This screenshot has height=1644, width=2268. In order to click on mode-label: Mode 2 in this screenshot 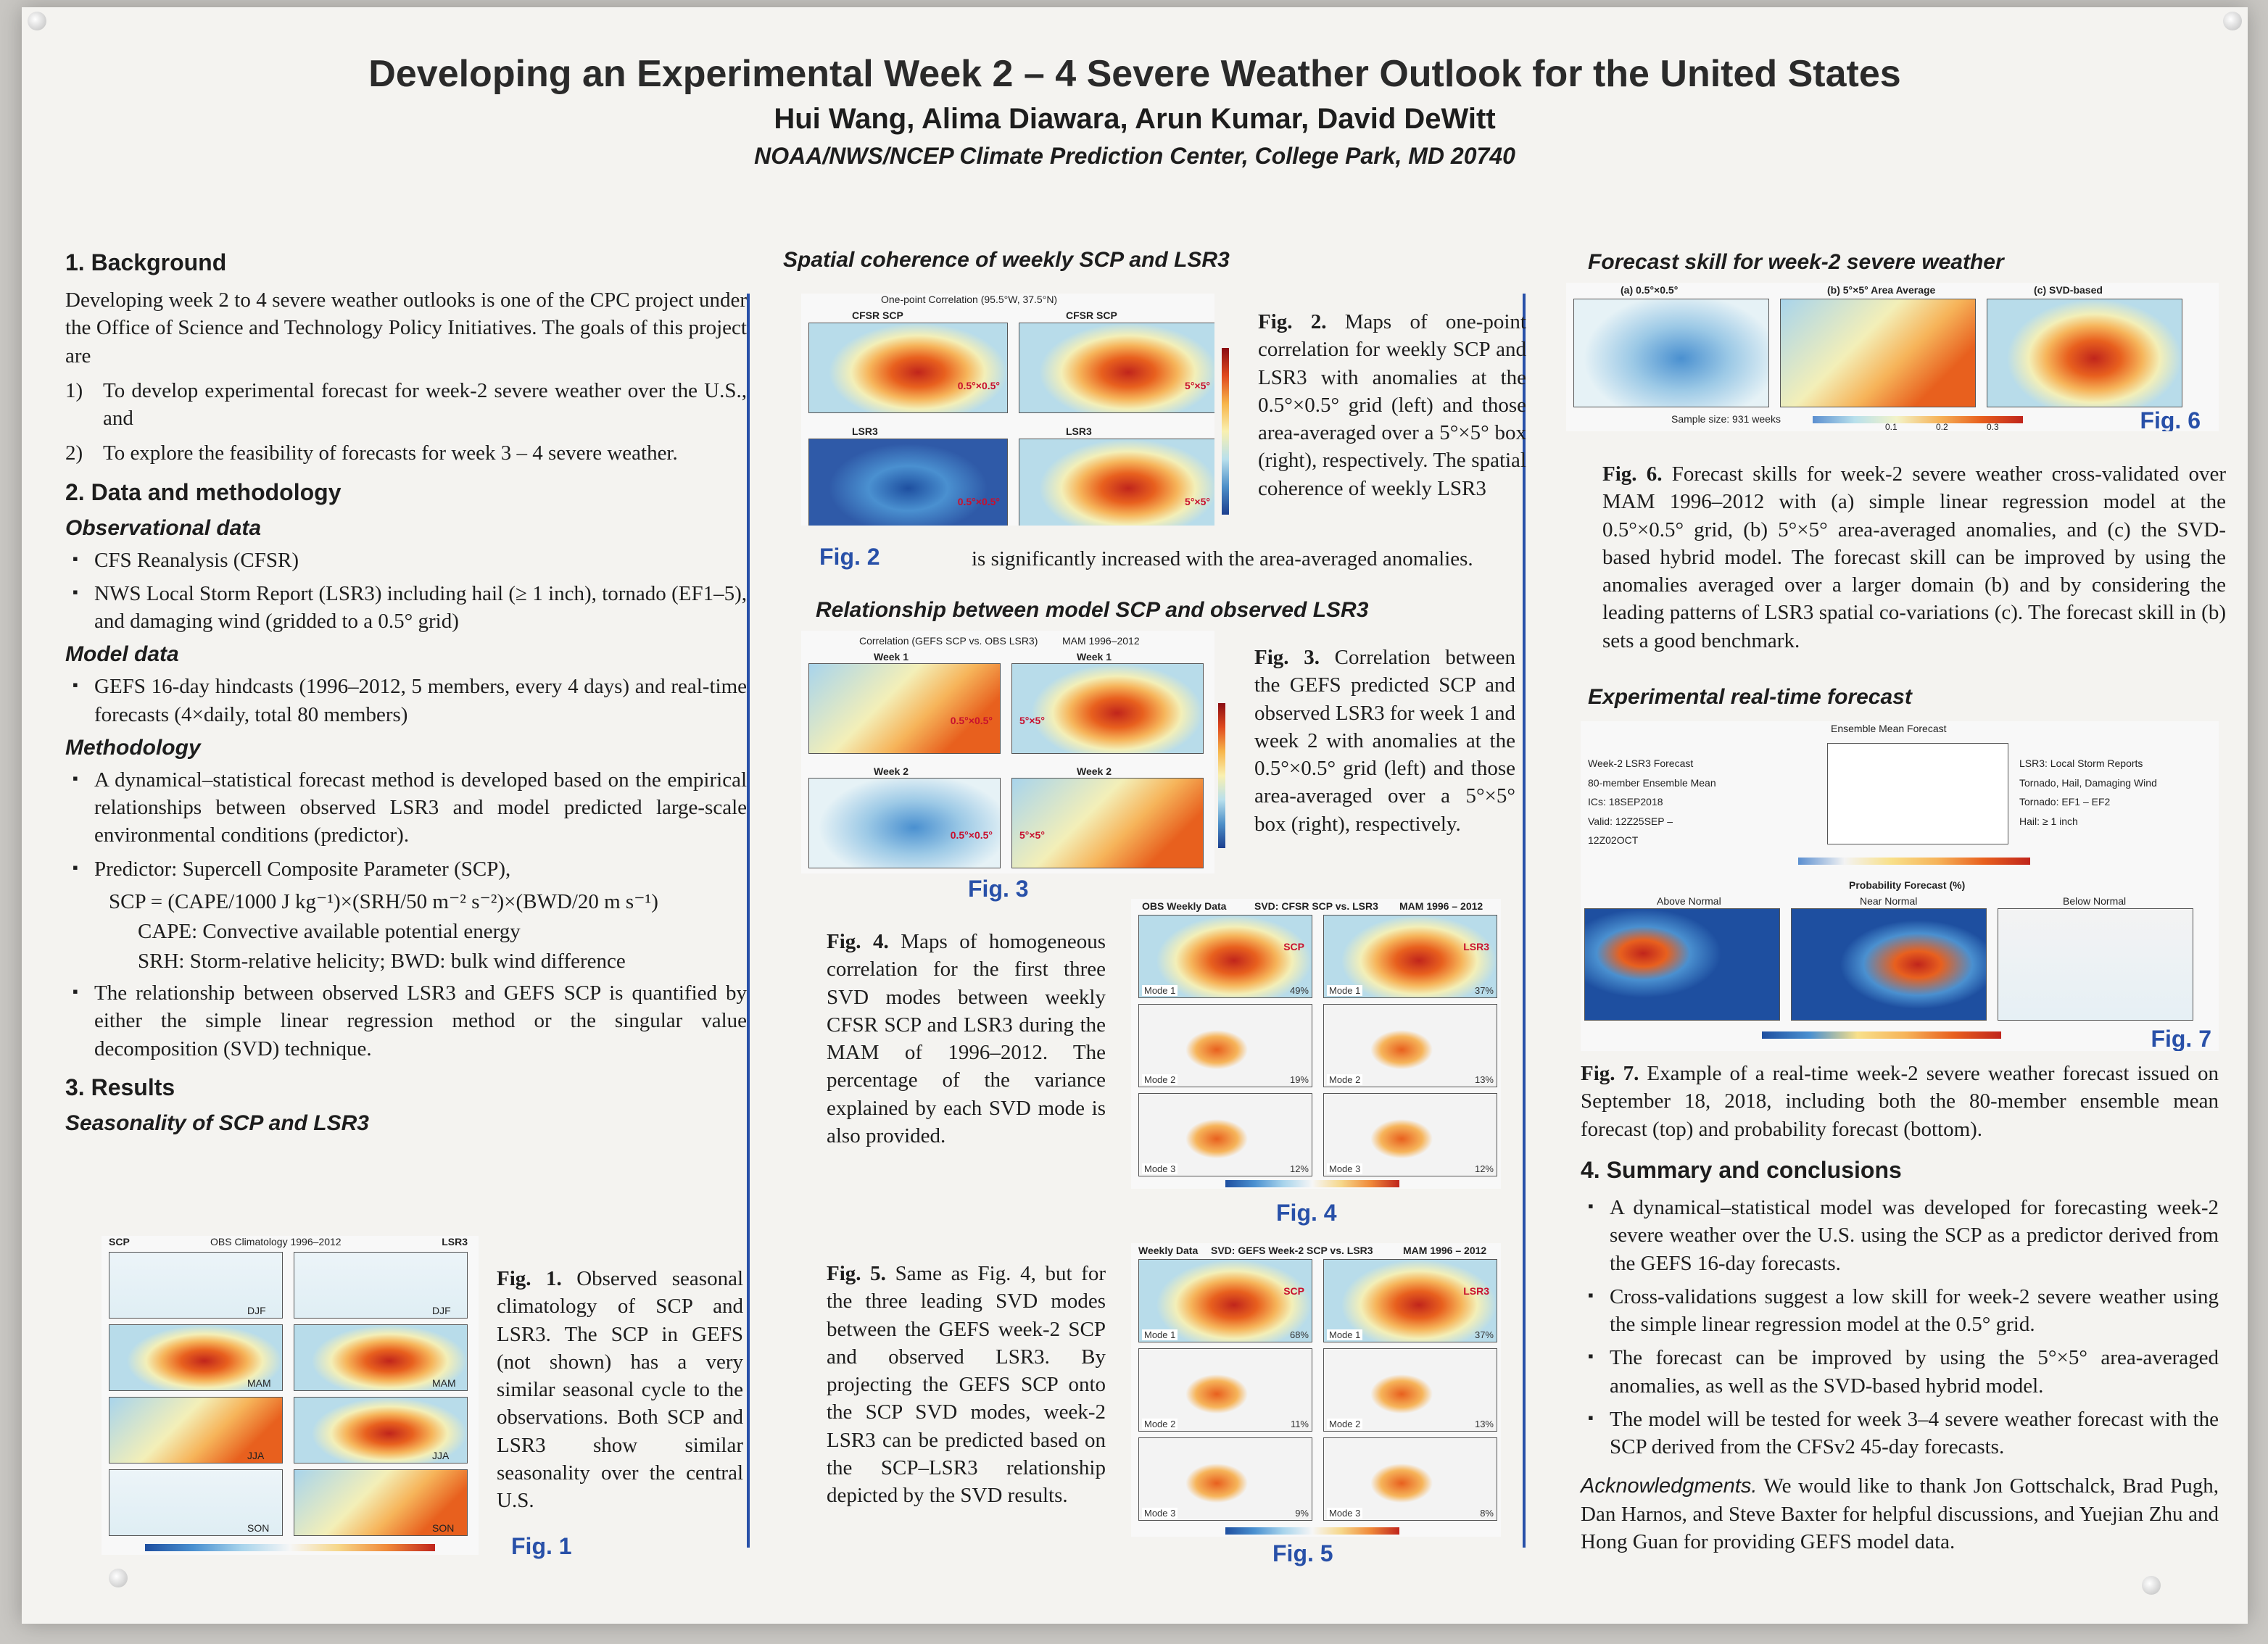, I will do `click(1345, 1079)`.